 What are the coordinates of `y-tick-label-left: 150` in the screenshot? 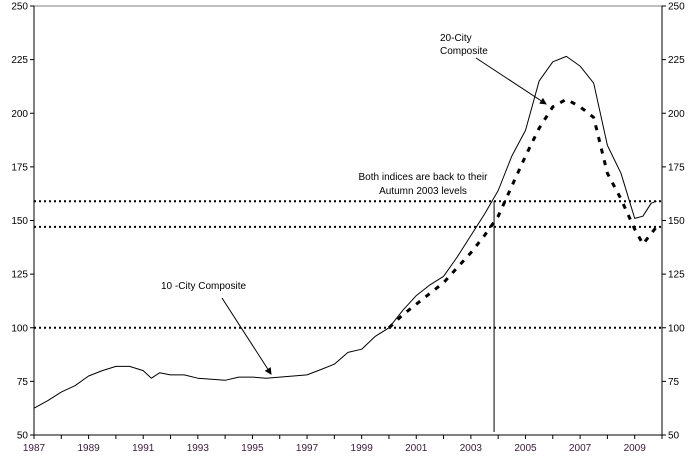 It's located at (19, 221).